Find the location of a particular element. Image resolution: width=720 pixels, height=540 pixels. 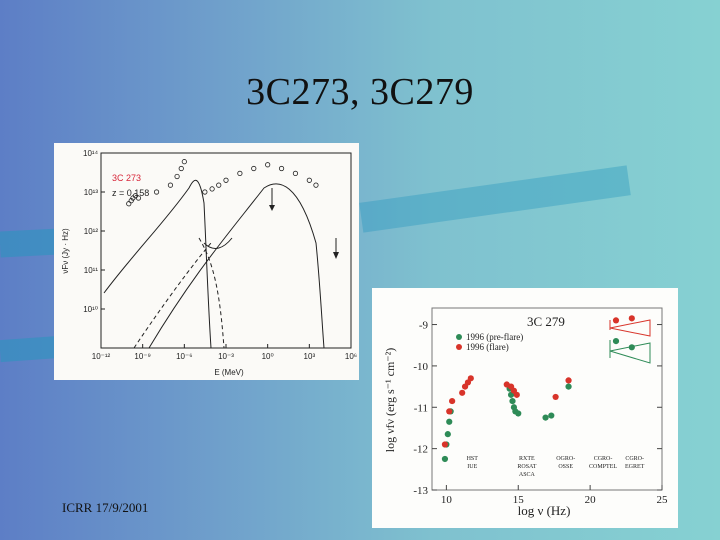

y-tick-label: -10 is located at coordinates (420, 367).